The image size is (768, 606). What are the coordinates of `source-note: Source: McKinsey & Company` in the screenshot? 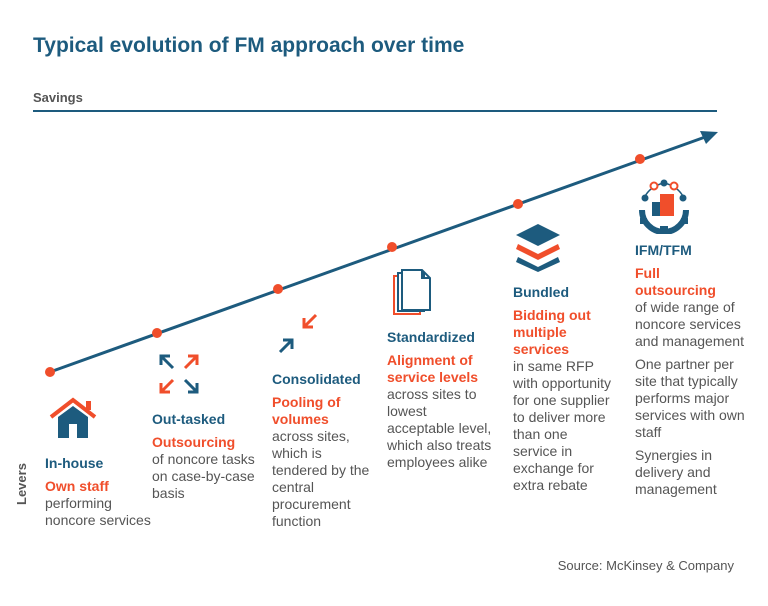 It's located at (645, 565).